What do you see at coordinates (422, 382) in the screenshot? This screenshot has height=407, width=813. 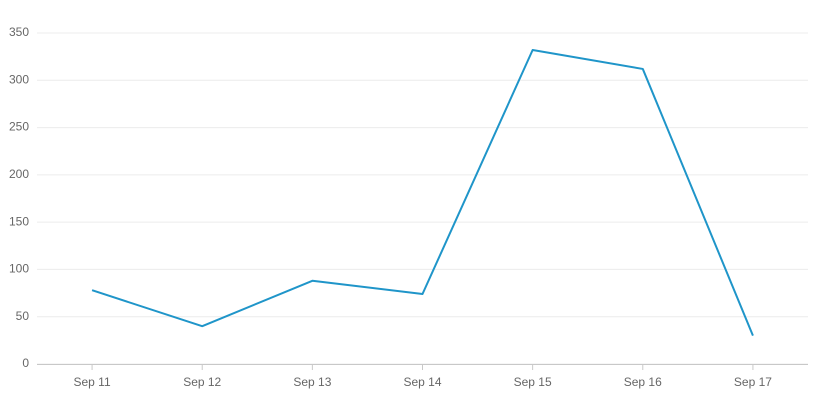 I see `x-tick-label: Sep 14` at bounding box center [422, 382].